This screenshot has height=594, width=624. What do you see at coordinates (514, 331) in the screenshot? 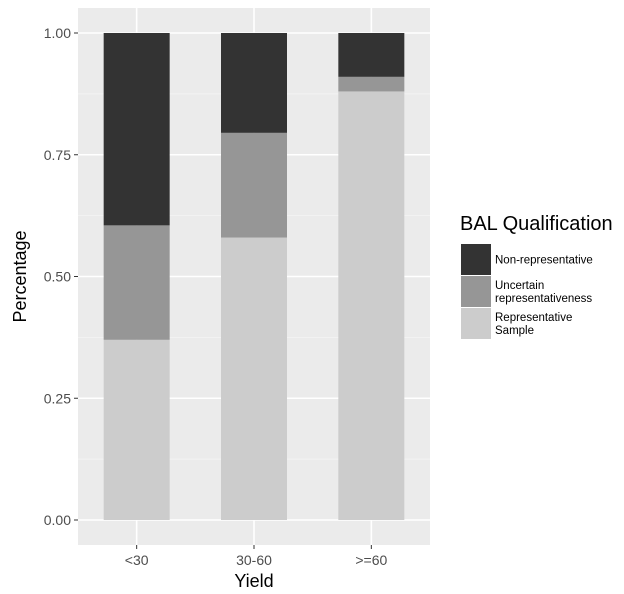
I see `legend-label: Sample` at bounding box center [514, 331].